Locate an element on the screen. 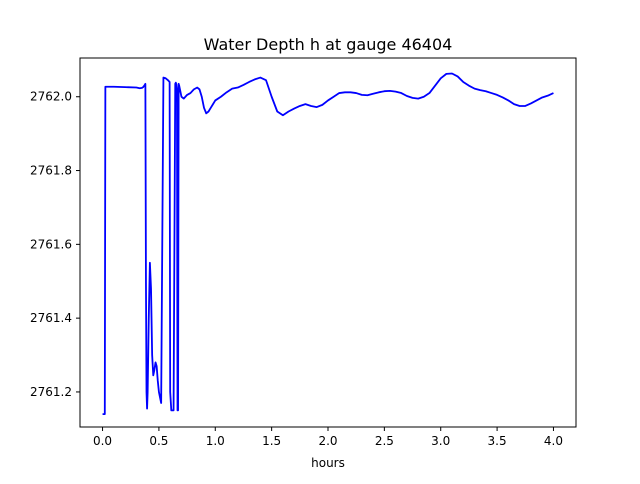  y-tick-label: 2761.4 is located at coordinates (51, 318).